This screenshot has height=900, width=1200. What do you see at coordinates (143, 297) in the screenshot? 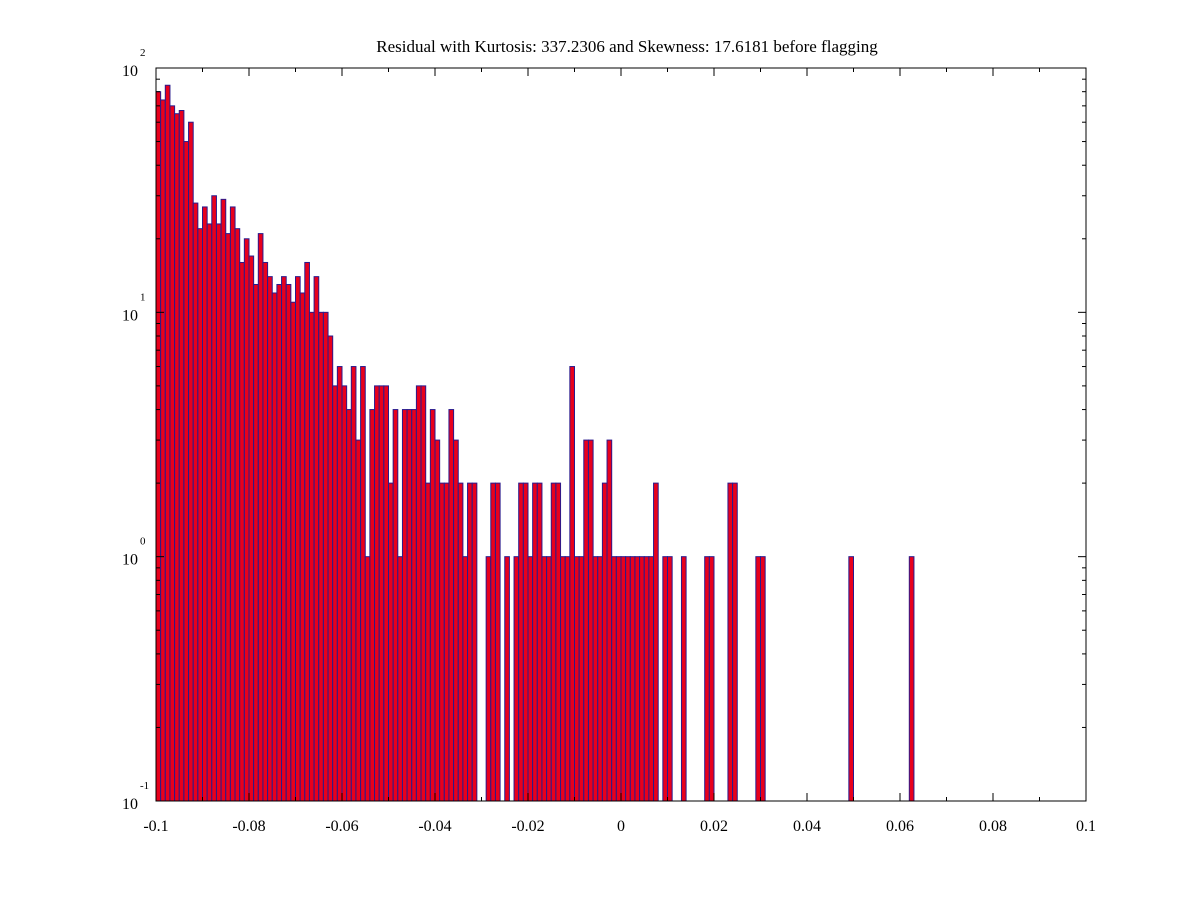
I see `y-tick-exponent: 1` at bounding box center [143, 297].